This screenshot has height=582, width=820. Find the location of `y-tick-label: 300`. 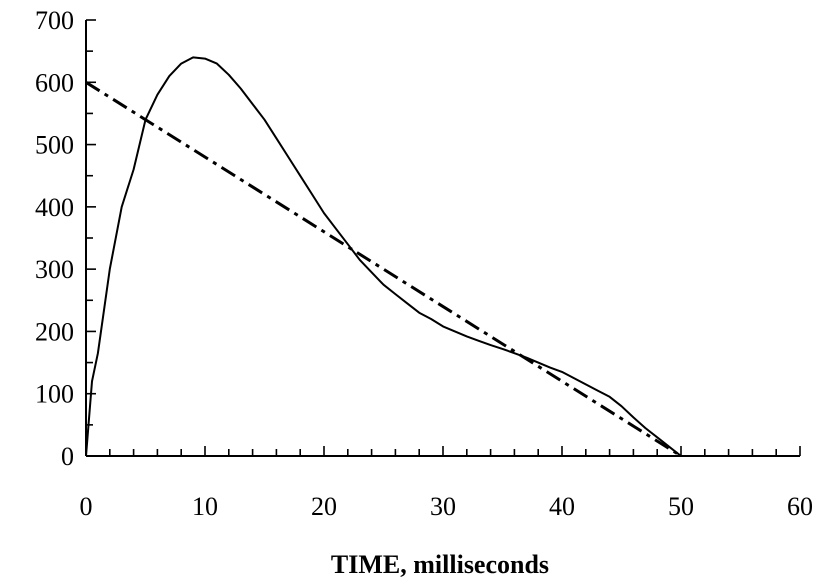

y-tick-label: 300 is located at coordinates (54, 269).